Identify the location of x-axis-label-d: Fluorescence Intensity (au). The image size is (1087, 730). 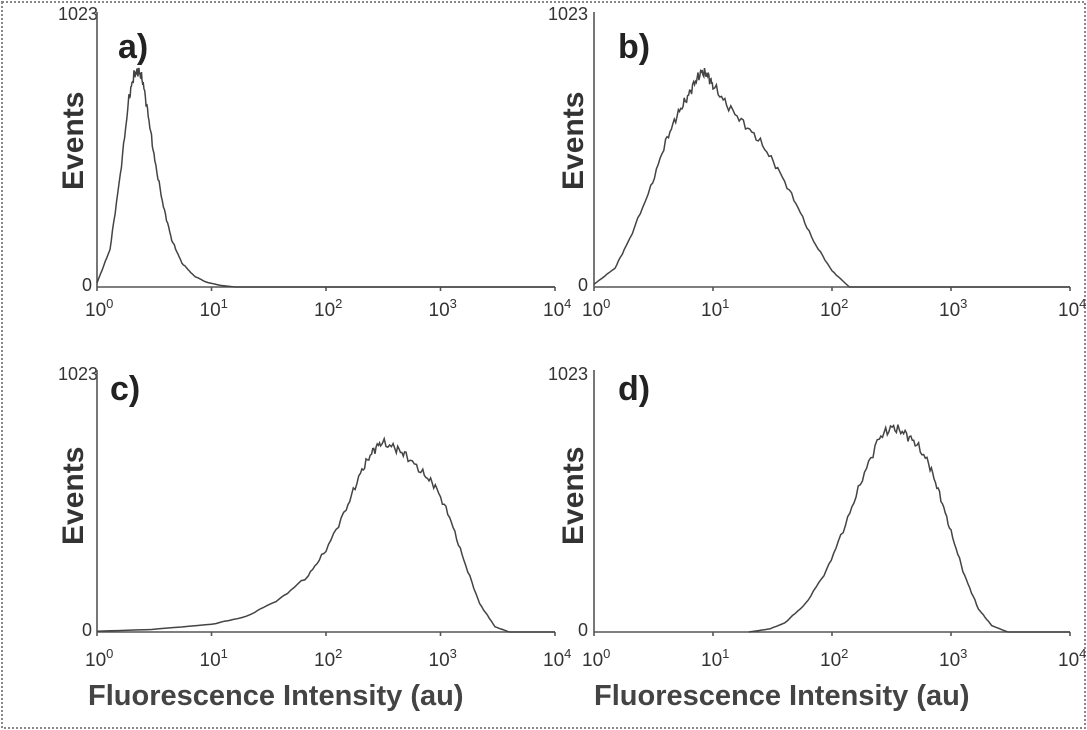
(782, 696).